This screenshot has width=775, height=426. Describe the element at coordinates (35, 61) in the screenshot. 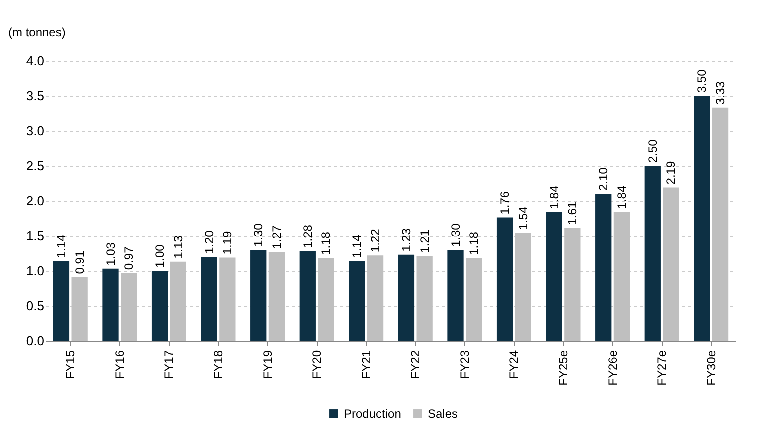

I see `y-tick-label: 4.0` at that location.